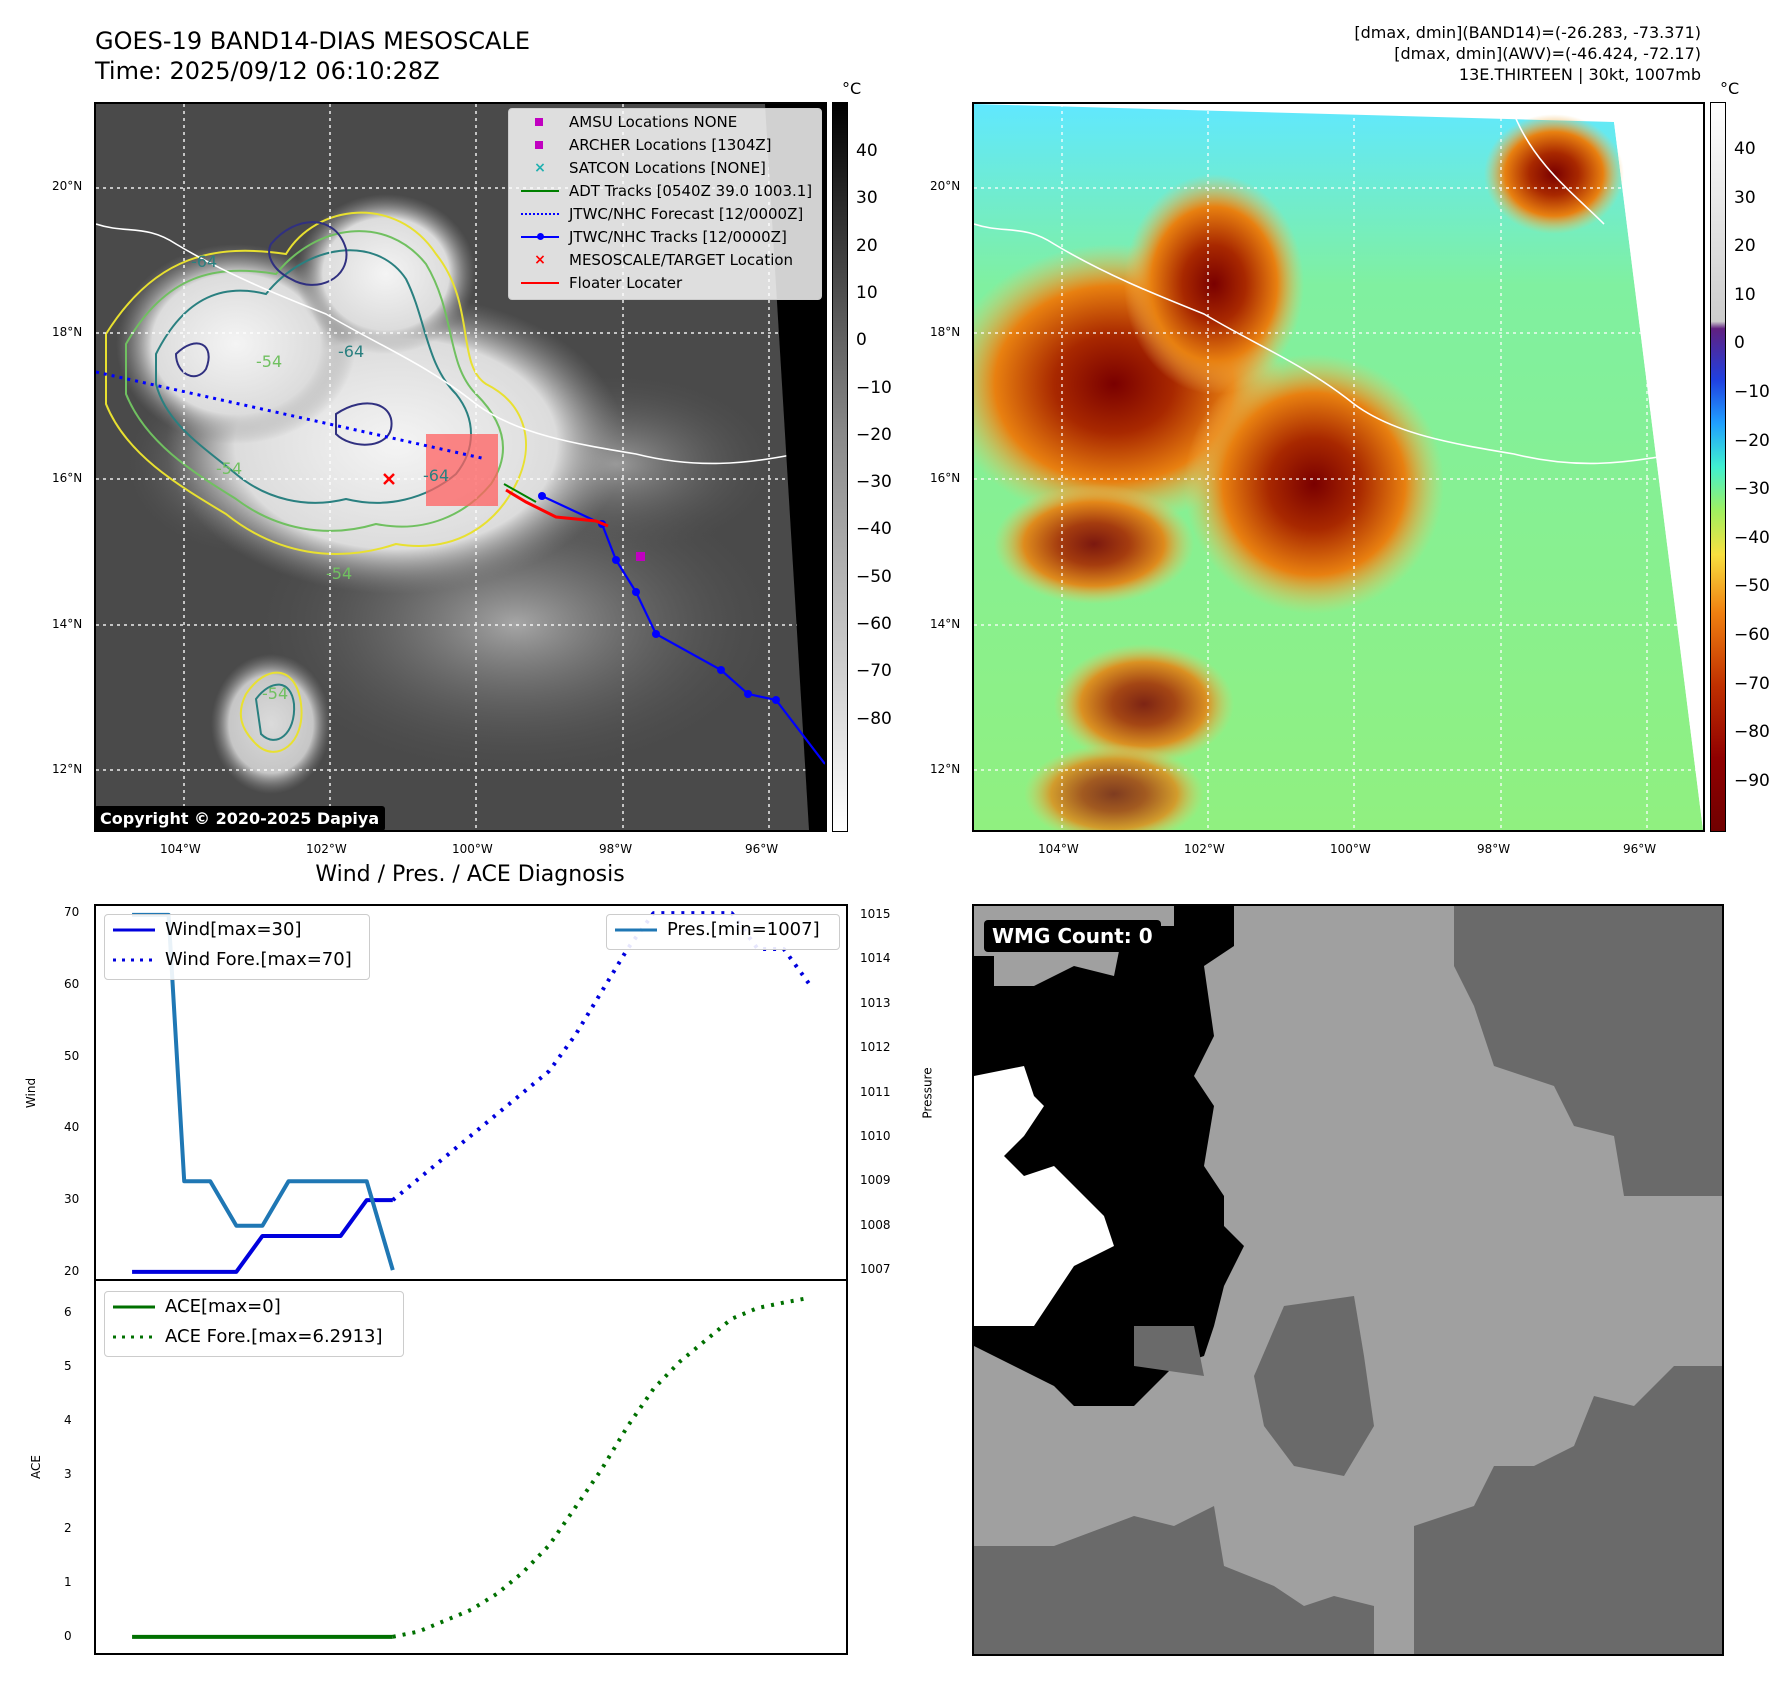  I want to click on contour-label: -64, so click(436, 475).